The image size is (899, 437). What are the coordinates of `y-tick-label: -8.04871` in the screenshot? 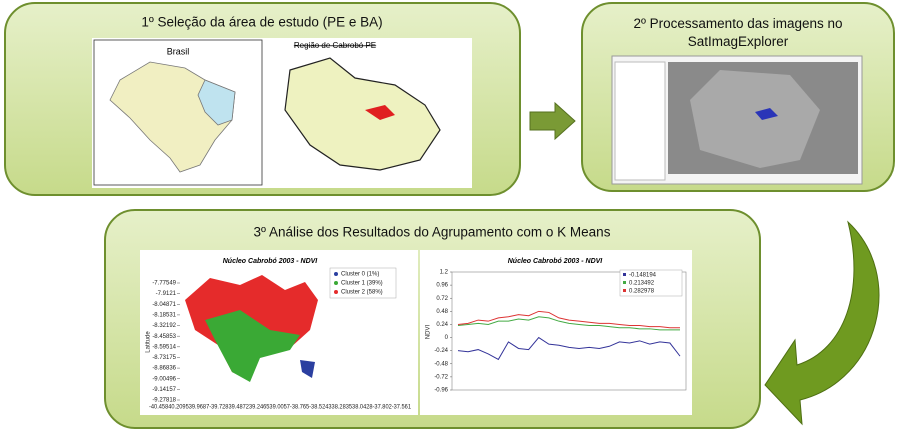 It's located at (164, 305).